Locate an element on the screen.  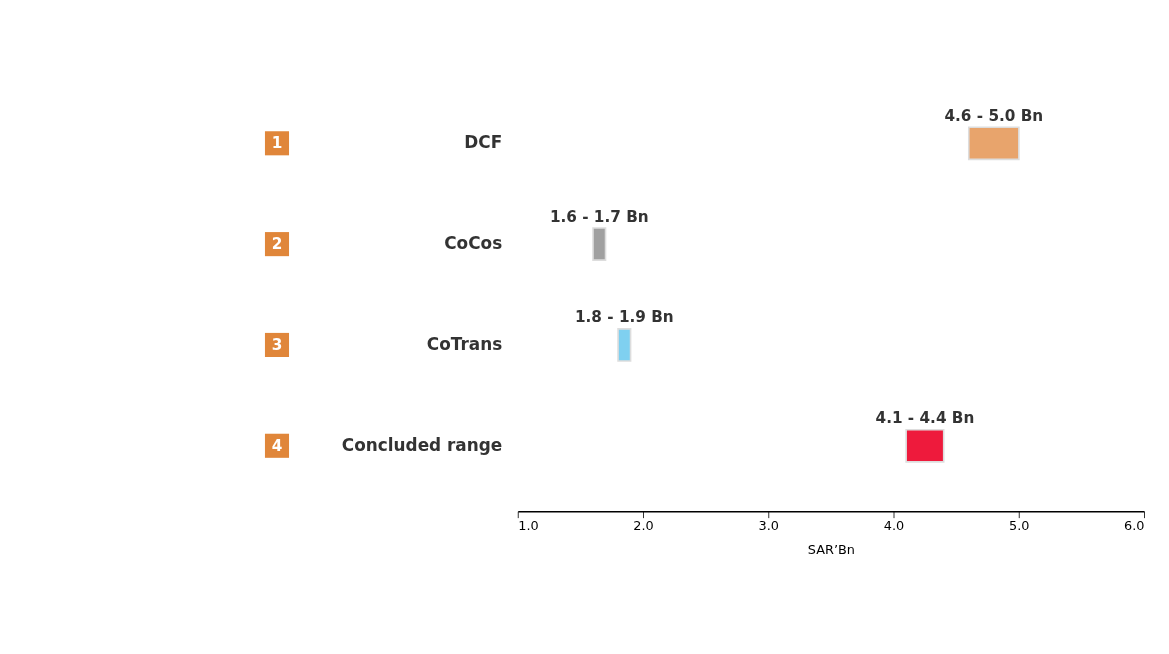
y-tick-label: Concluded range is located at coordinates (422, 444).